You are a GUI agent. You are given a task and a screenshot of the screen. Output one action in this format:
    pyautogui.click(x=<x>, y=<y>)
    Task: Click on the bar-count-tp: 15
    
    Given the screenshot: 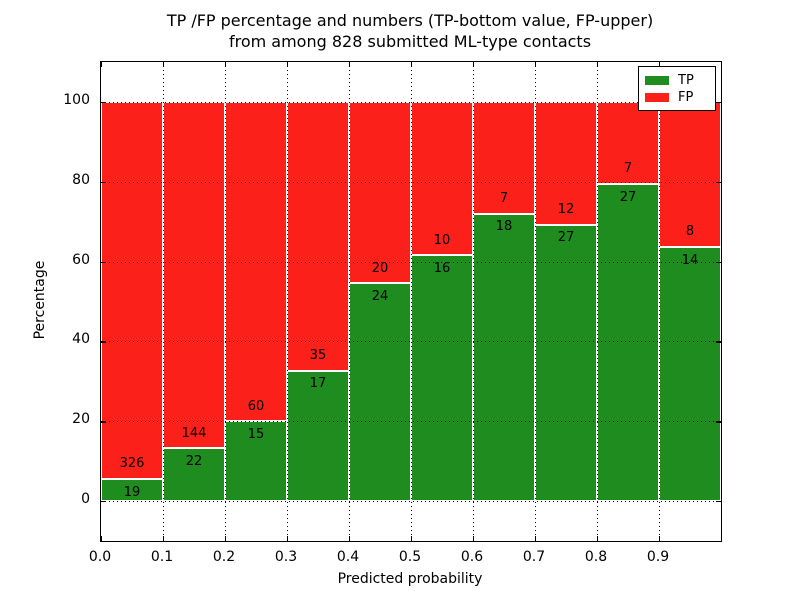 What is the action you would take?
    pyautogui.click(x=256, y=434)
    